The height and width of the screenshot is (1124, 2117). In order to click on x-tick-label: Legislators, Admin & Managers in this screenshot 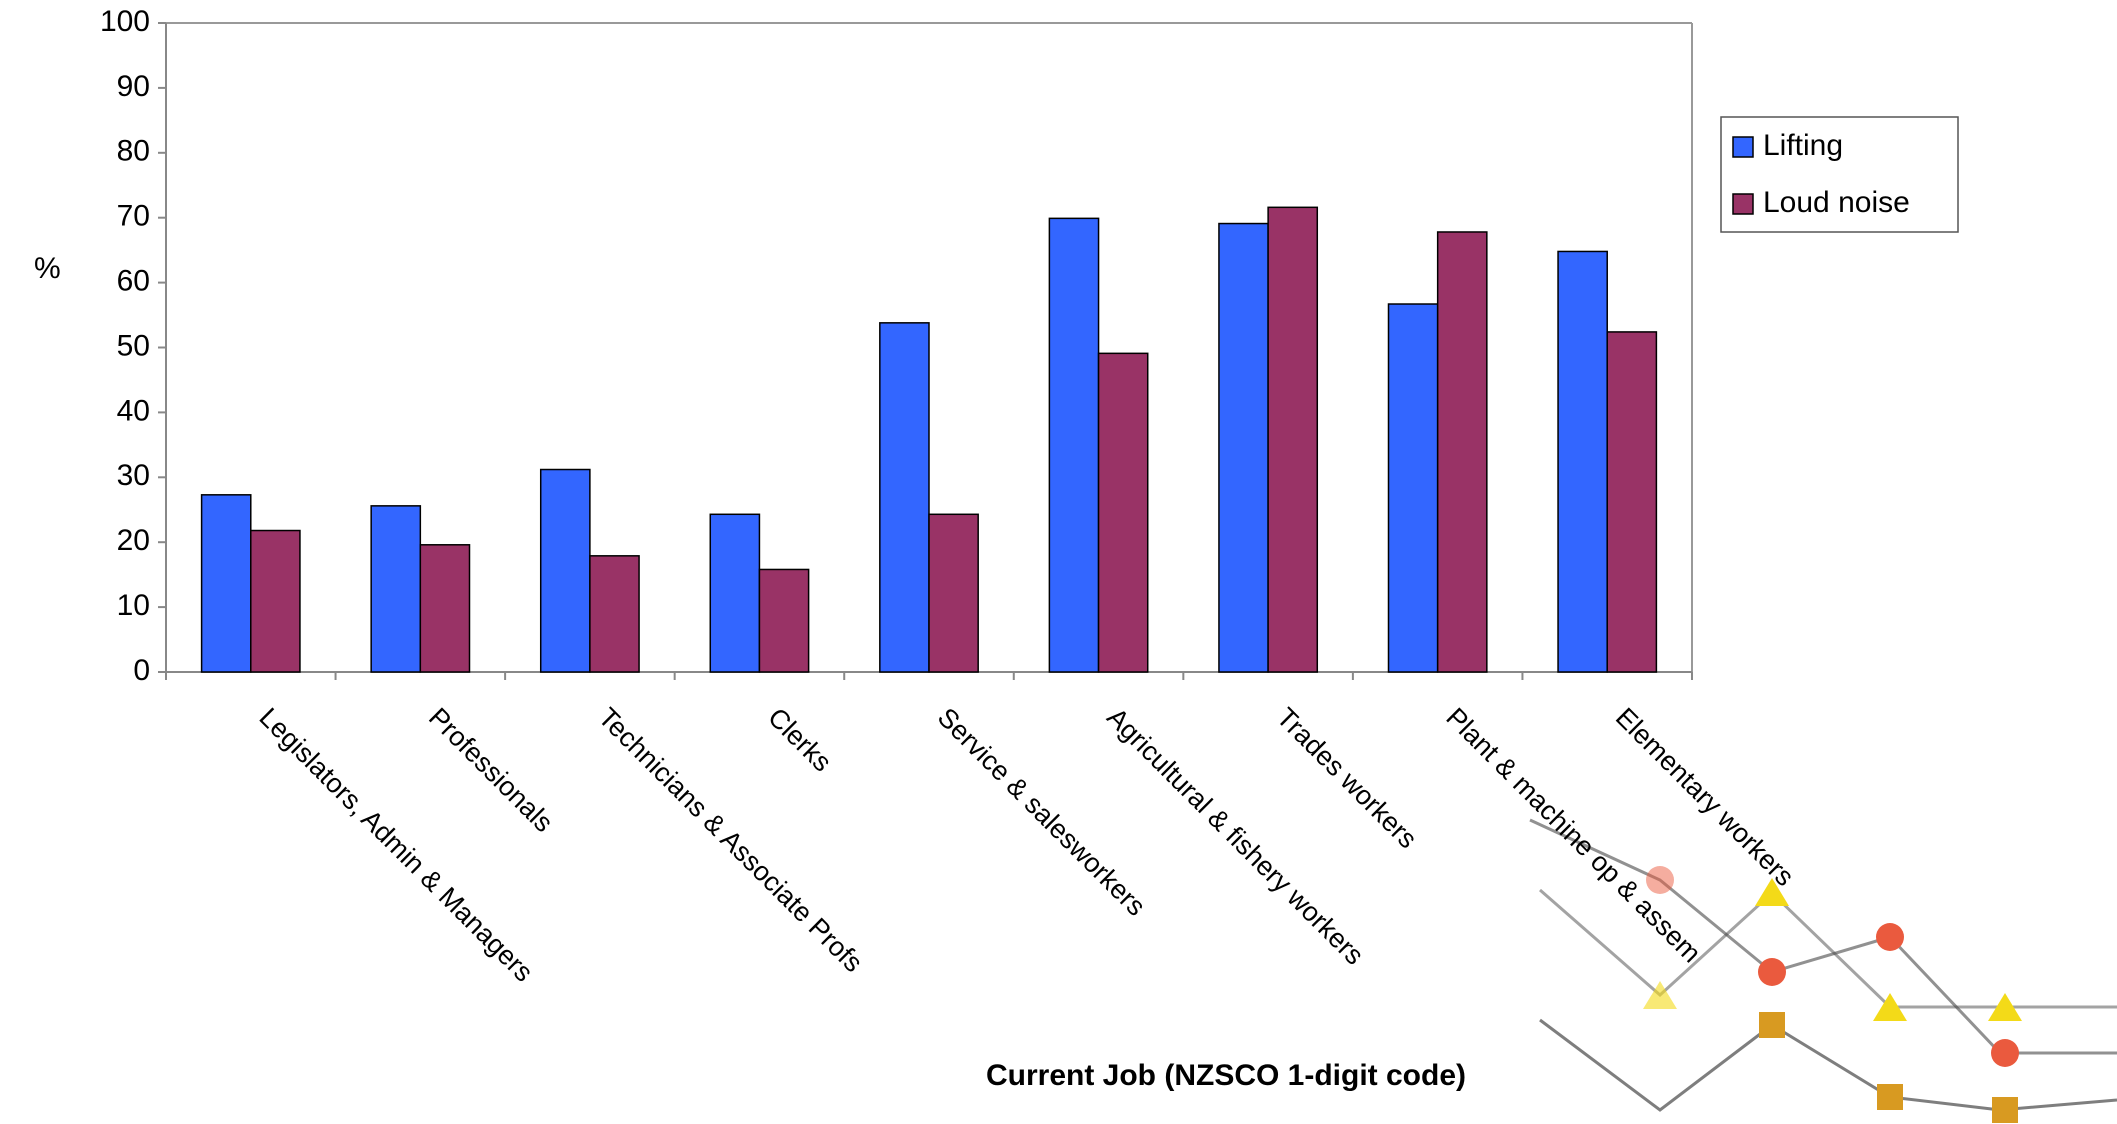, I will do `click(395, 844)`.